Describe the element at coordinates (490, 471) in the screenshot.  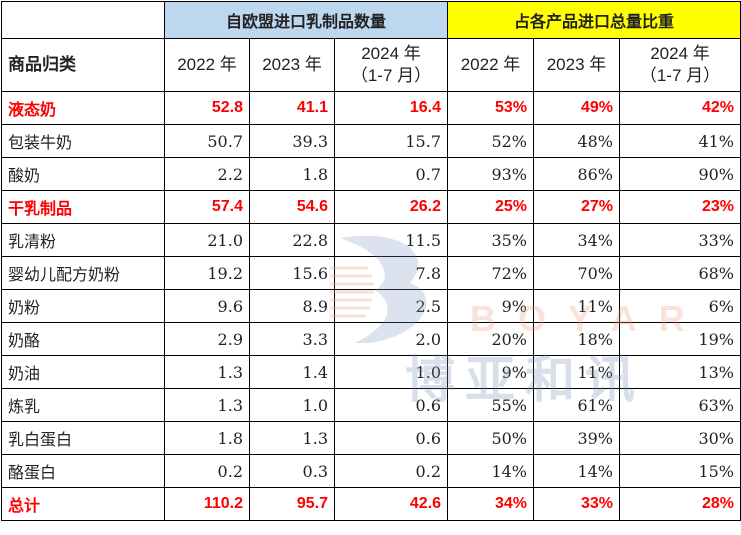
I see `cell-share-2022: 14%` at that location.